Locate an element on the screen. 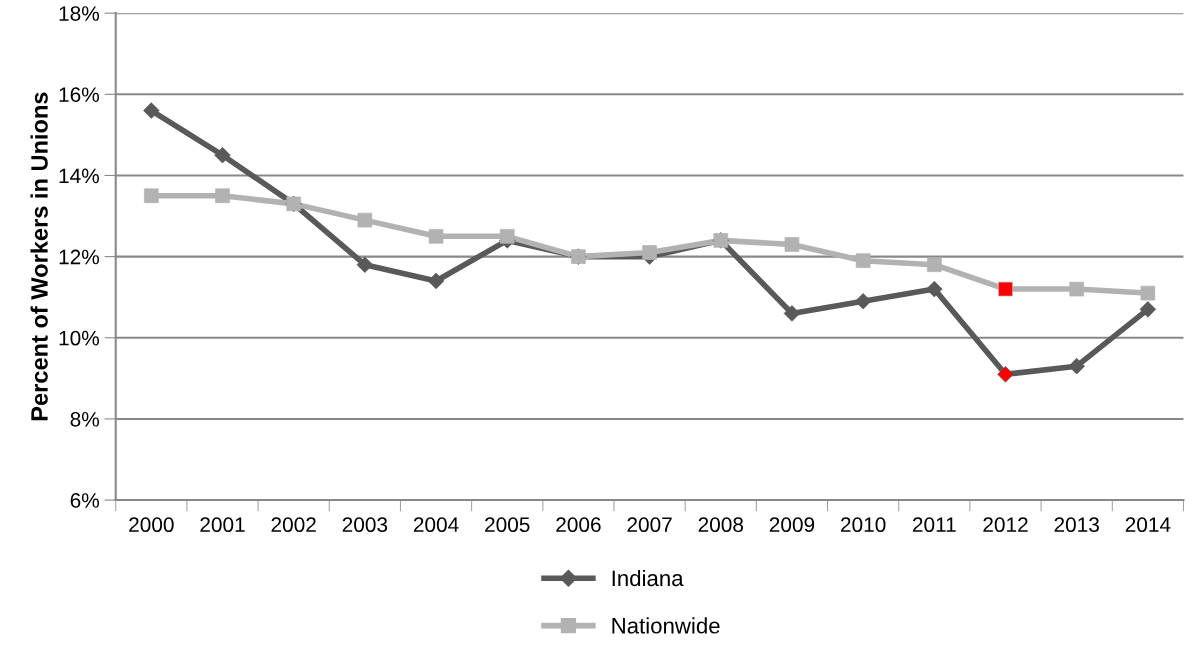  legend-label: Nationwide is located at coordinates (666, 625).